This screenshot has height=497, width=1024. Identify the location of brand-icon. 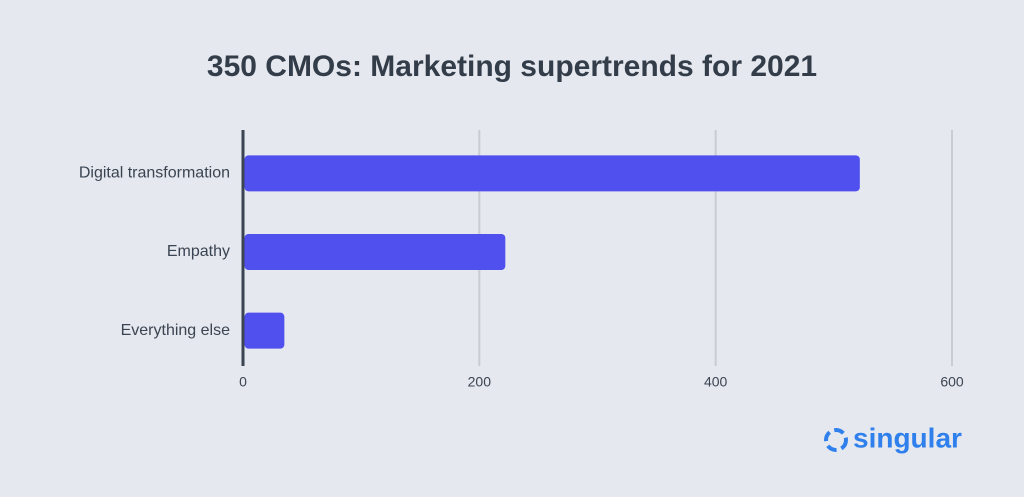
(836, 440).